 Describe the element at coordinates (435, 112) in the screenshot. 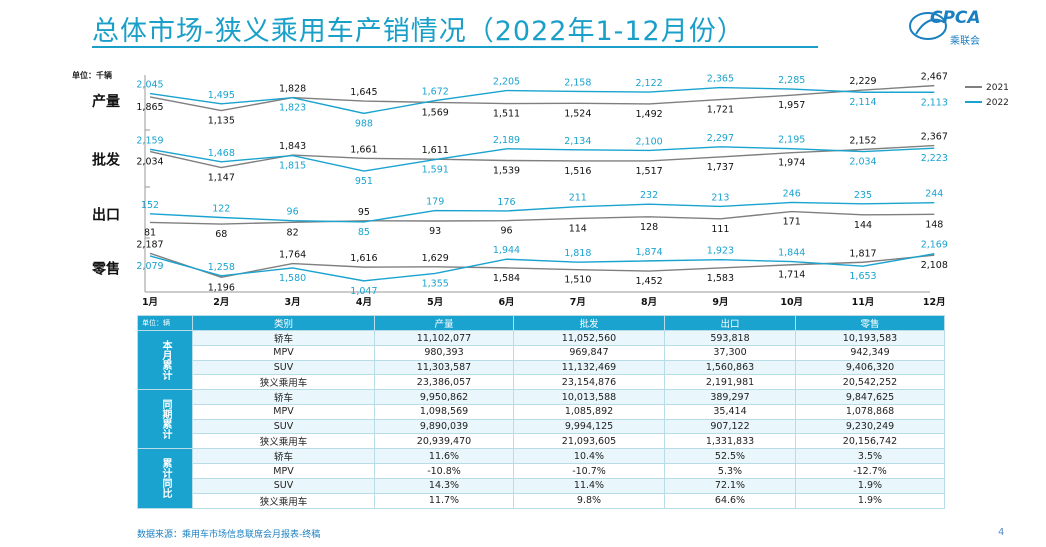

I see `data-label: 1,569` at that location.